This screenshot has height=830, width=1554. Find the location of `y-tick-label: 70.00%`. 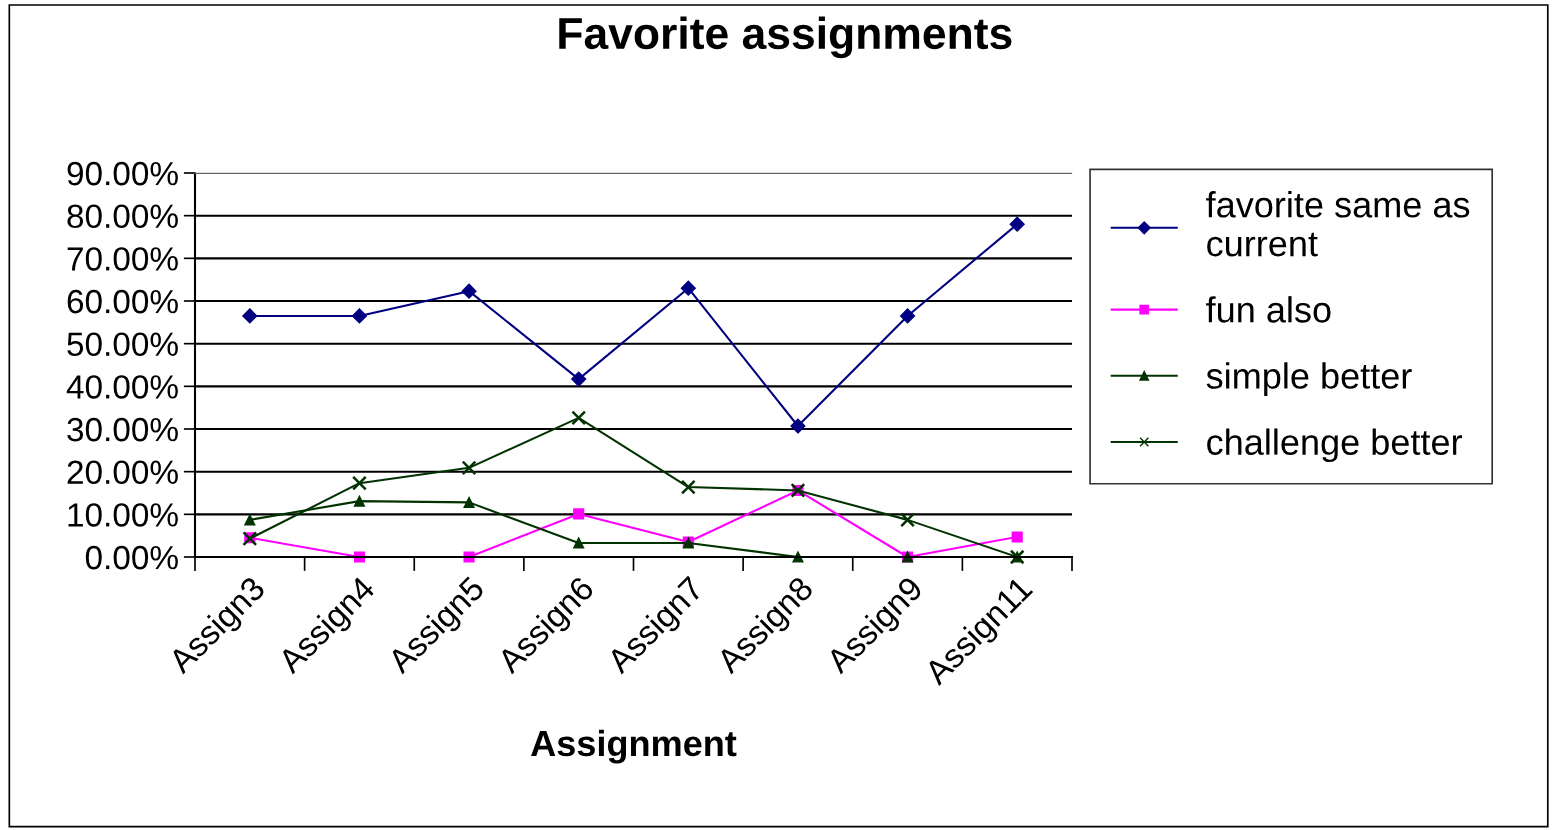

y-tick-label: 70.00% is located at coordinates (122, 259).